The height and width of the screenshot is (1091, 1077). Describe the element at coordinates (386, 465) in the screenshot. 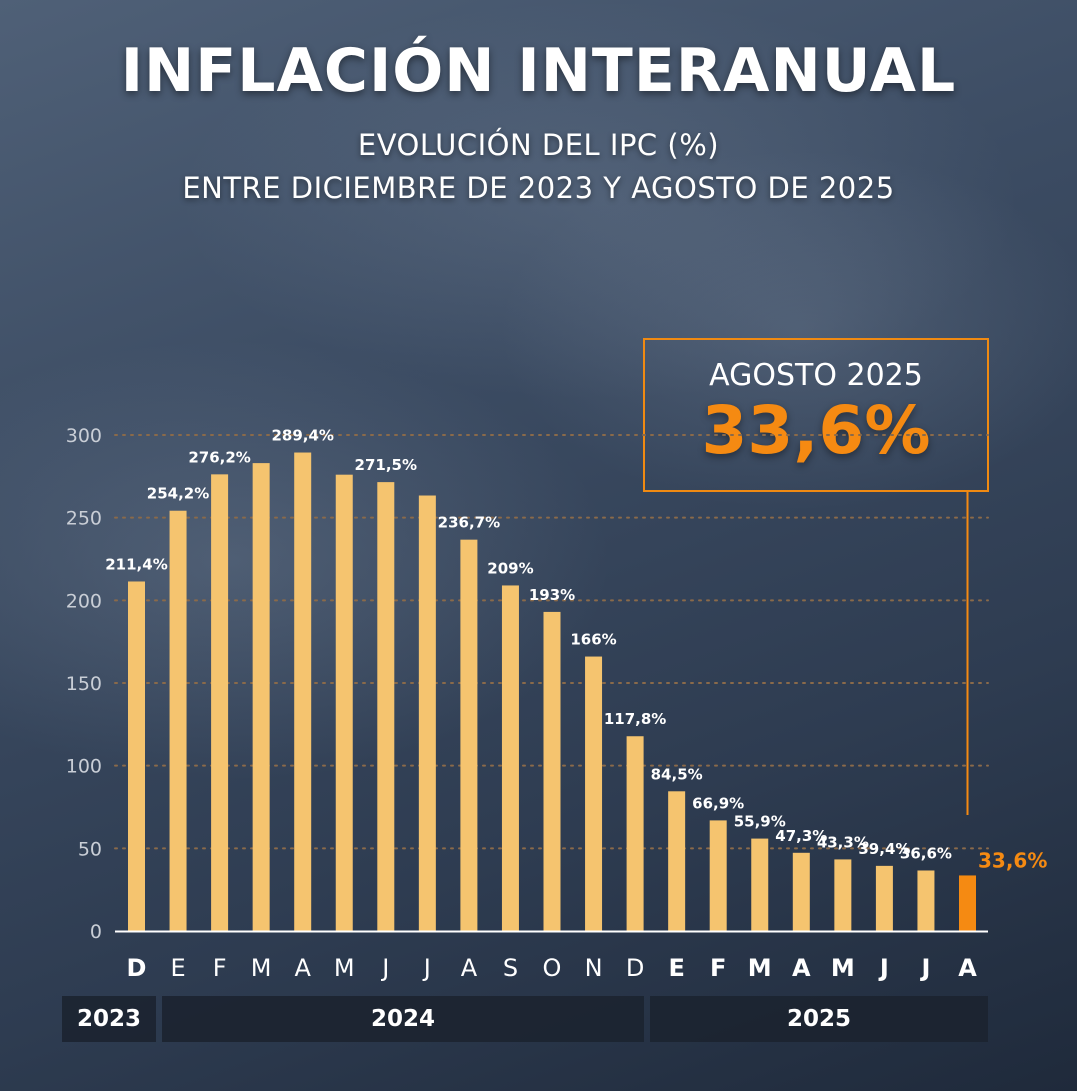

I see `value-label: 271,5%` at that location.